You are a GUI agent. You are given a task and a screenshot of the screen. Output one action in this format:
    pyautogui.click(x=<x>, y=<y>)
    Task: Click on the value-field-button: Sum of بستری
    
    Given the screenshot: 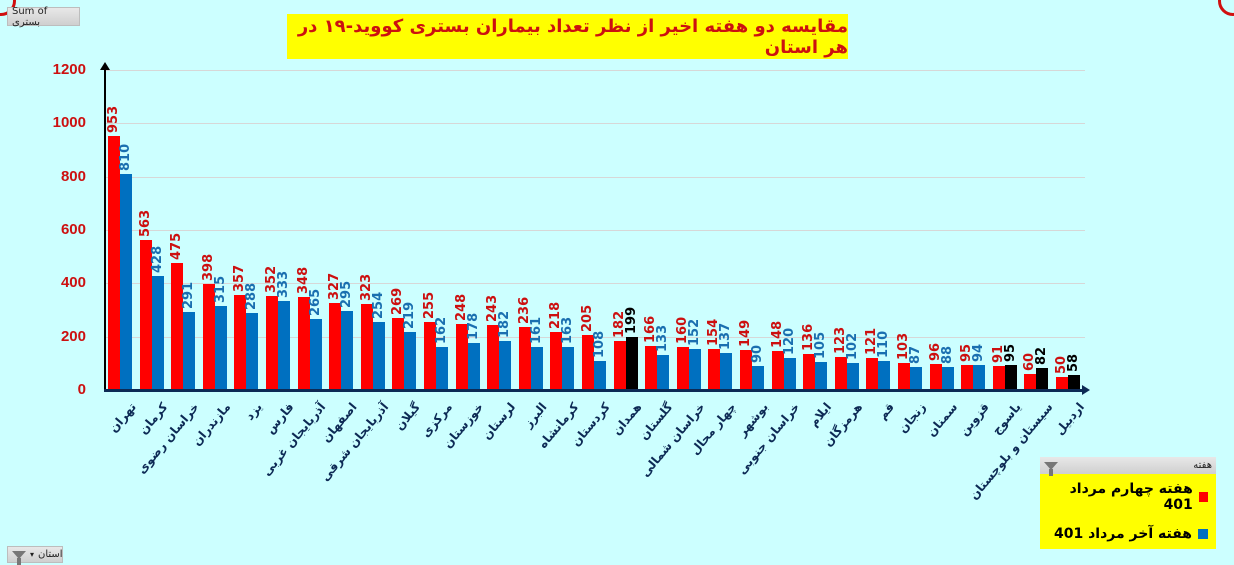 What is the action you would take?
    pyautogui.click(x=43, y=17)
    